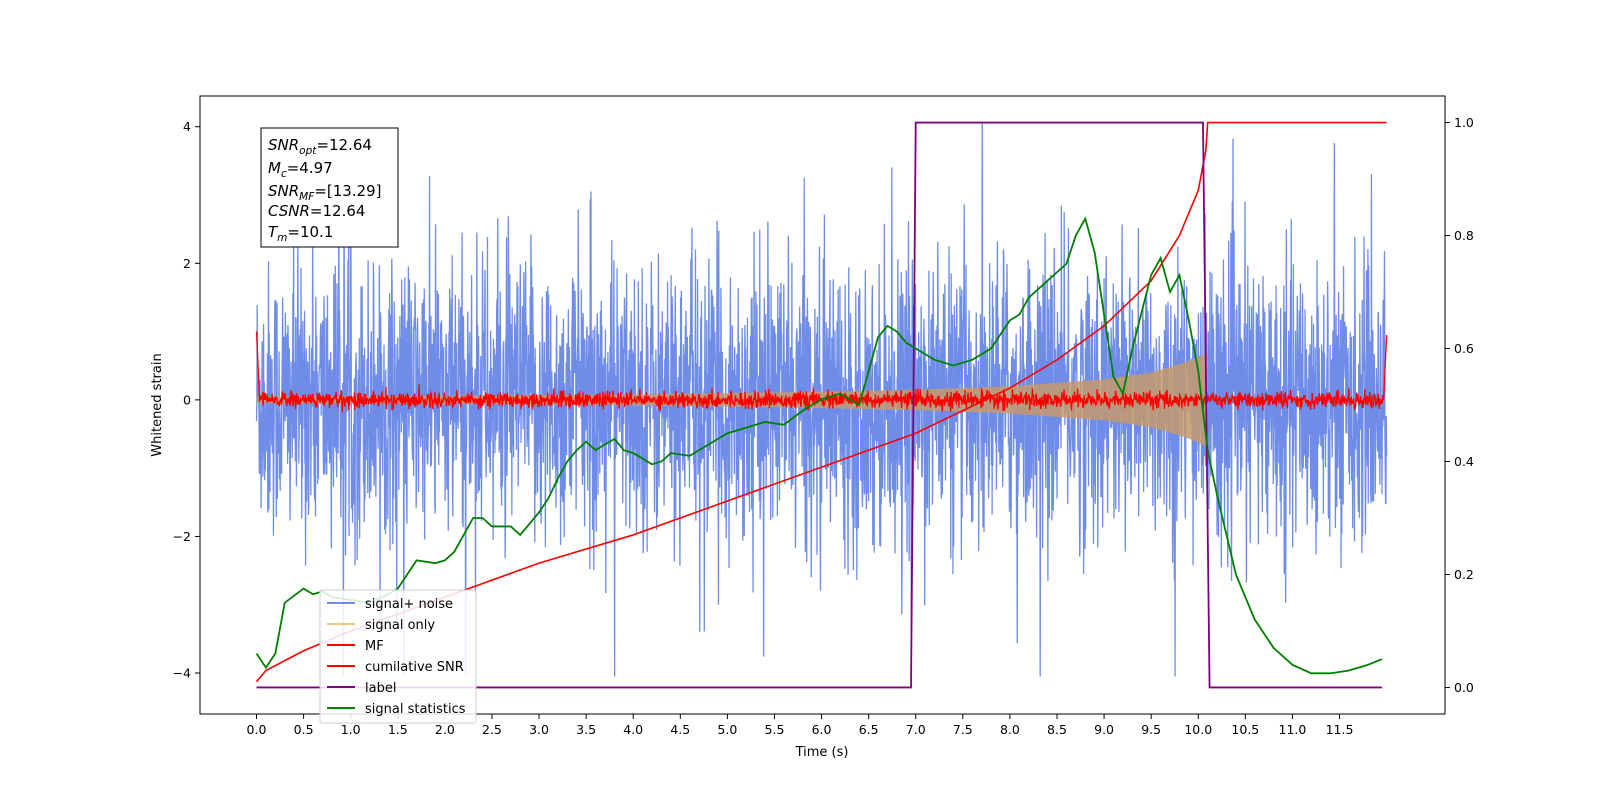  I want to click on y2-tick-label: 1.0, so click(1464, 122).